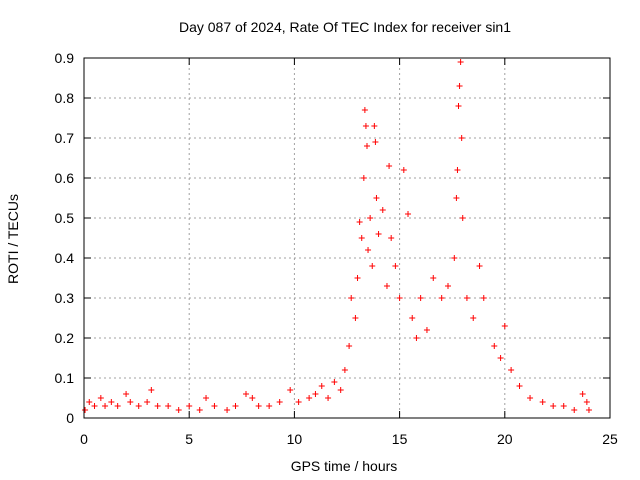 The height and width of the screenshot is (480, 640). Describe the element at coordinates (65, 138) in the screenshot. I see `y-tick-label: 0.7` at that location.